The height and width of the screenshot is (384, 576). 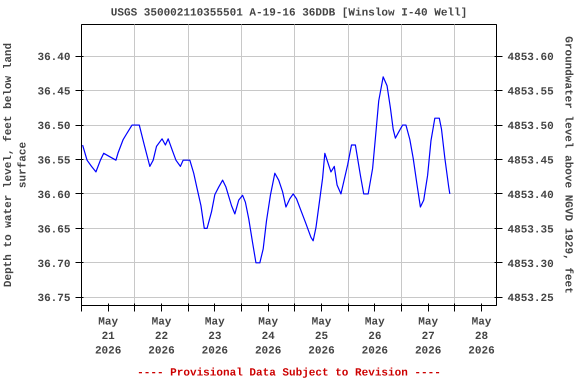 What do you see at coordinates (54, 161) in the screenshot?
I see `y-tick-label: 36.55` at bounding box center [54, 161].